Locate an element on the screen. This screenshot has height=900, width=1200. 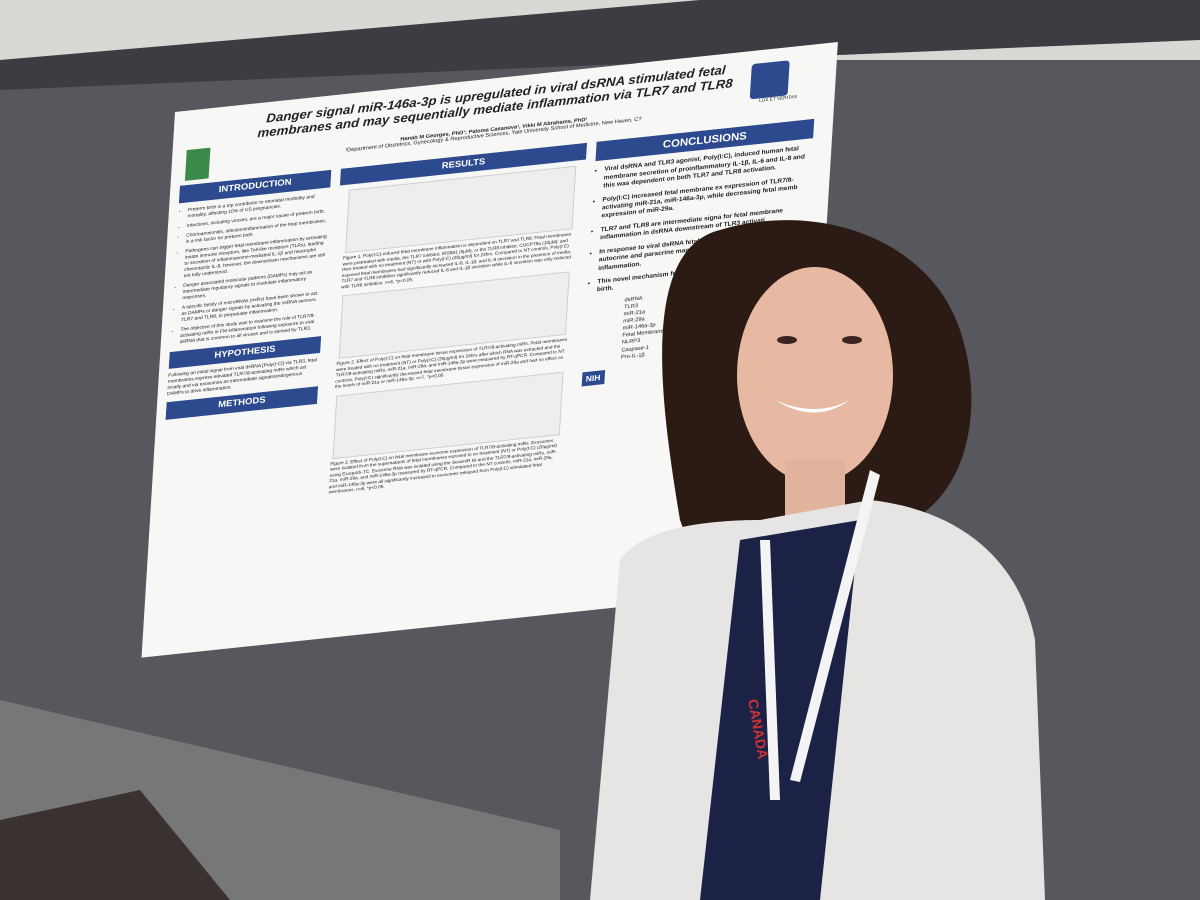
smile is located at coordinates (812, 406).